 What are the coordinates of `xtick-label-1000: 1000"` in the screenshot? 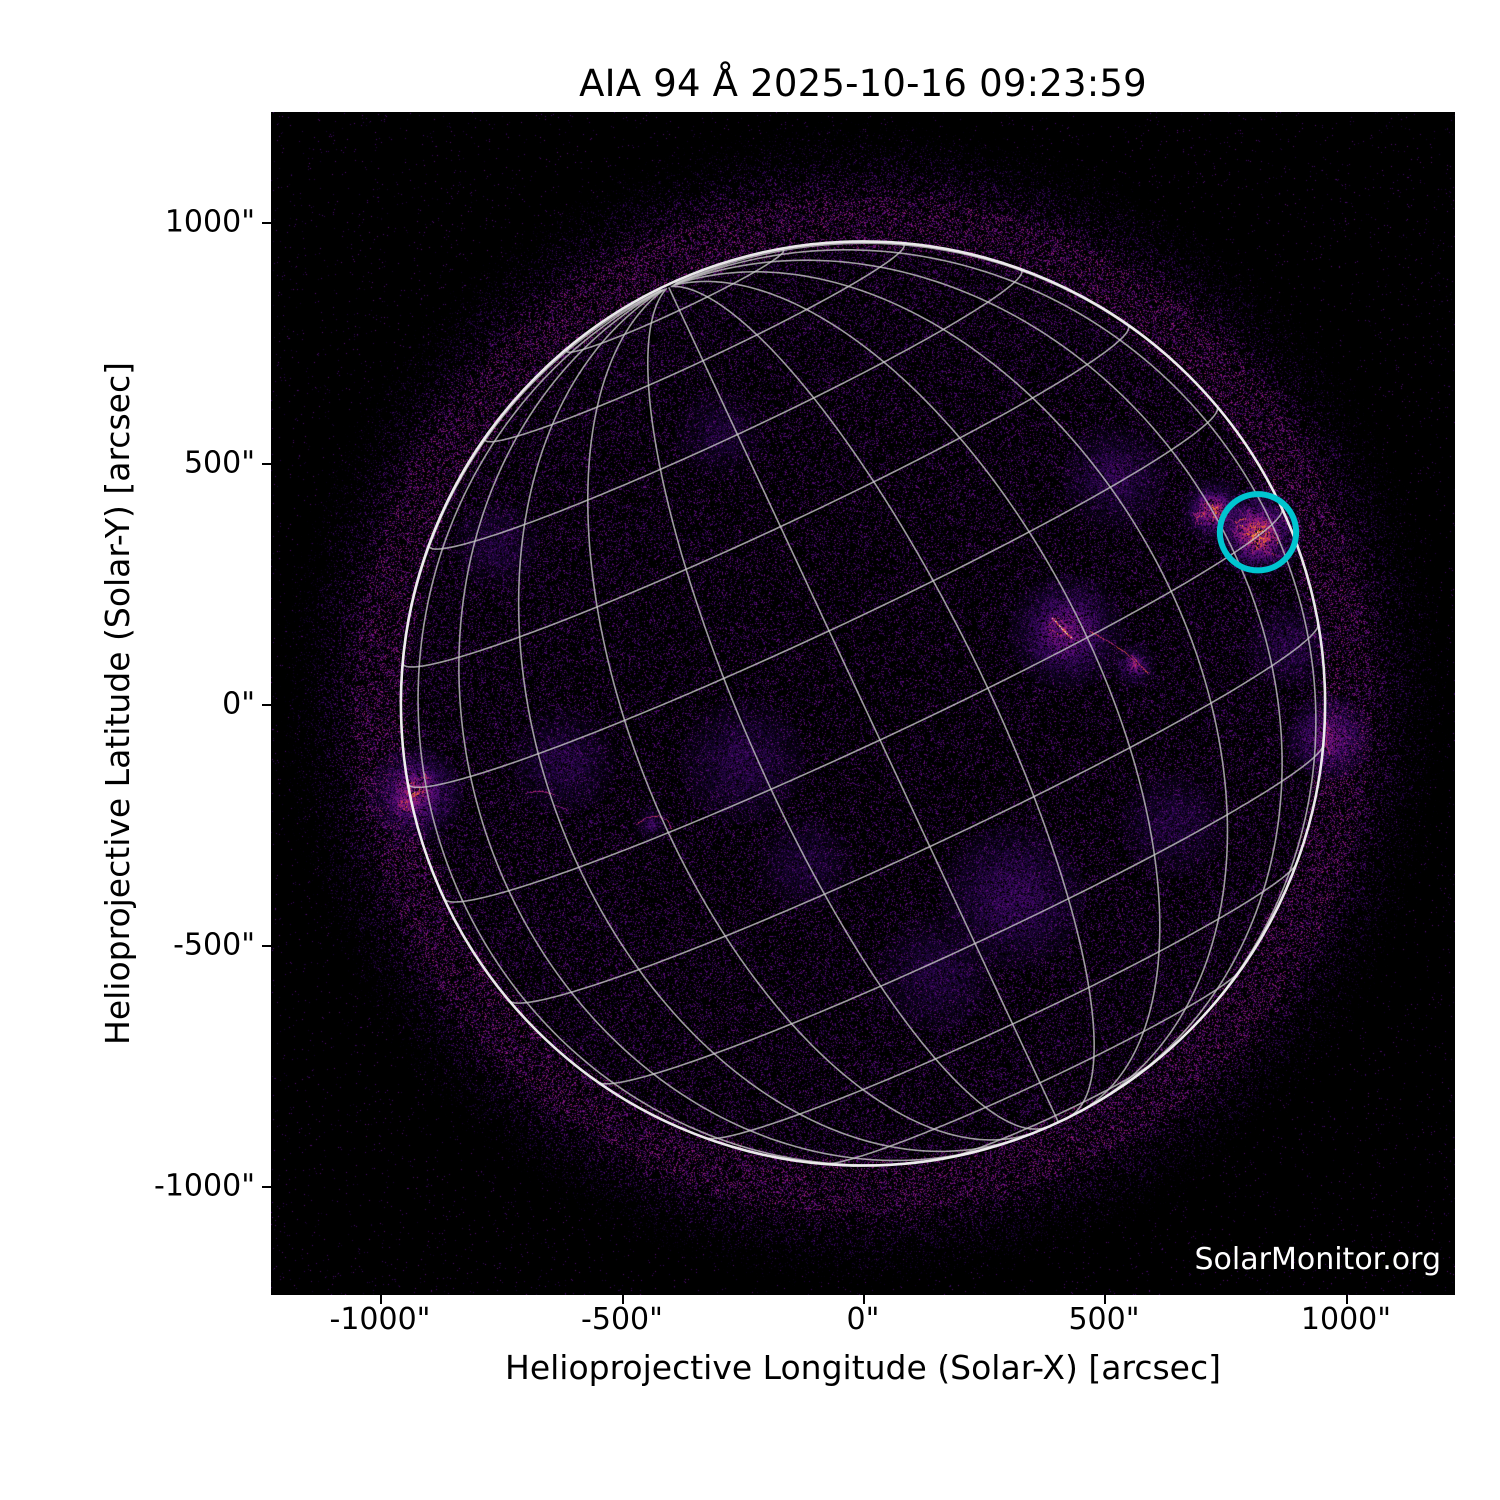 It's located at (1346, 1319).